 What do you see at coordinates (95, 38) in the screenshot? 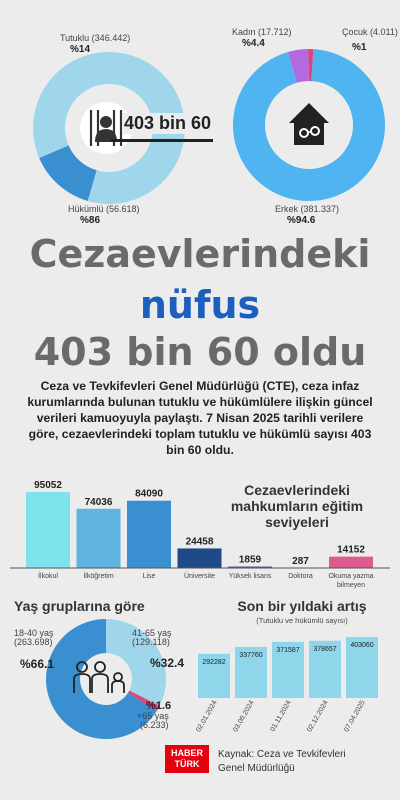
I see `tutuklu-label: Tutuklu (346.442)` at bounding box center [95, 38].